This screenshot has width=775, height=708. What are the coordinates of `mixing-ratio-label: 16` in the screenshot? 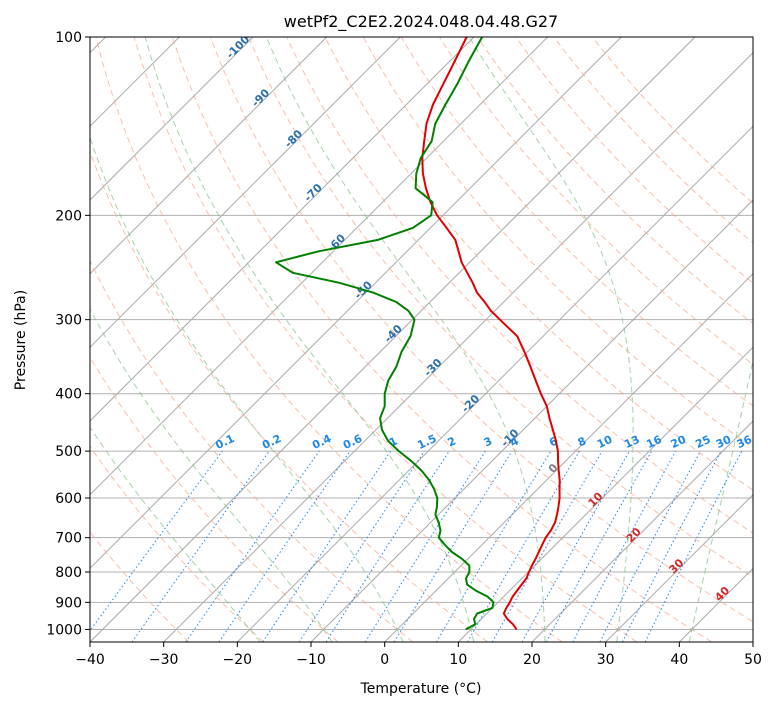 It's located at (654, 442).